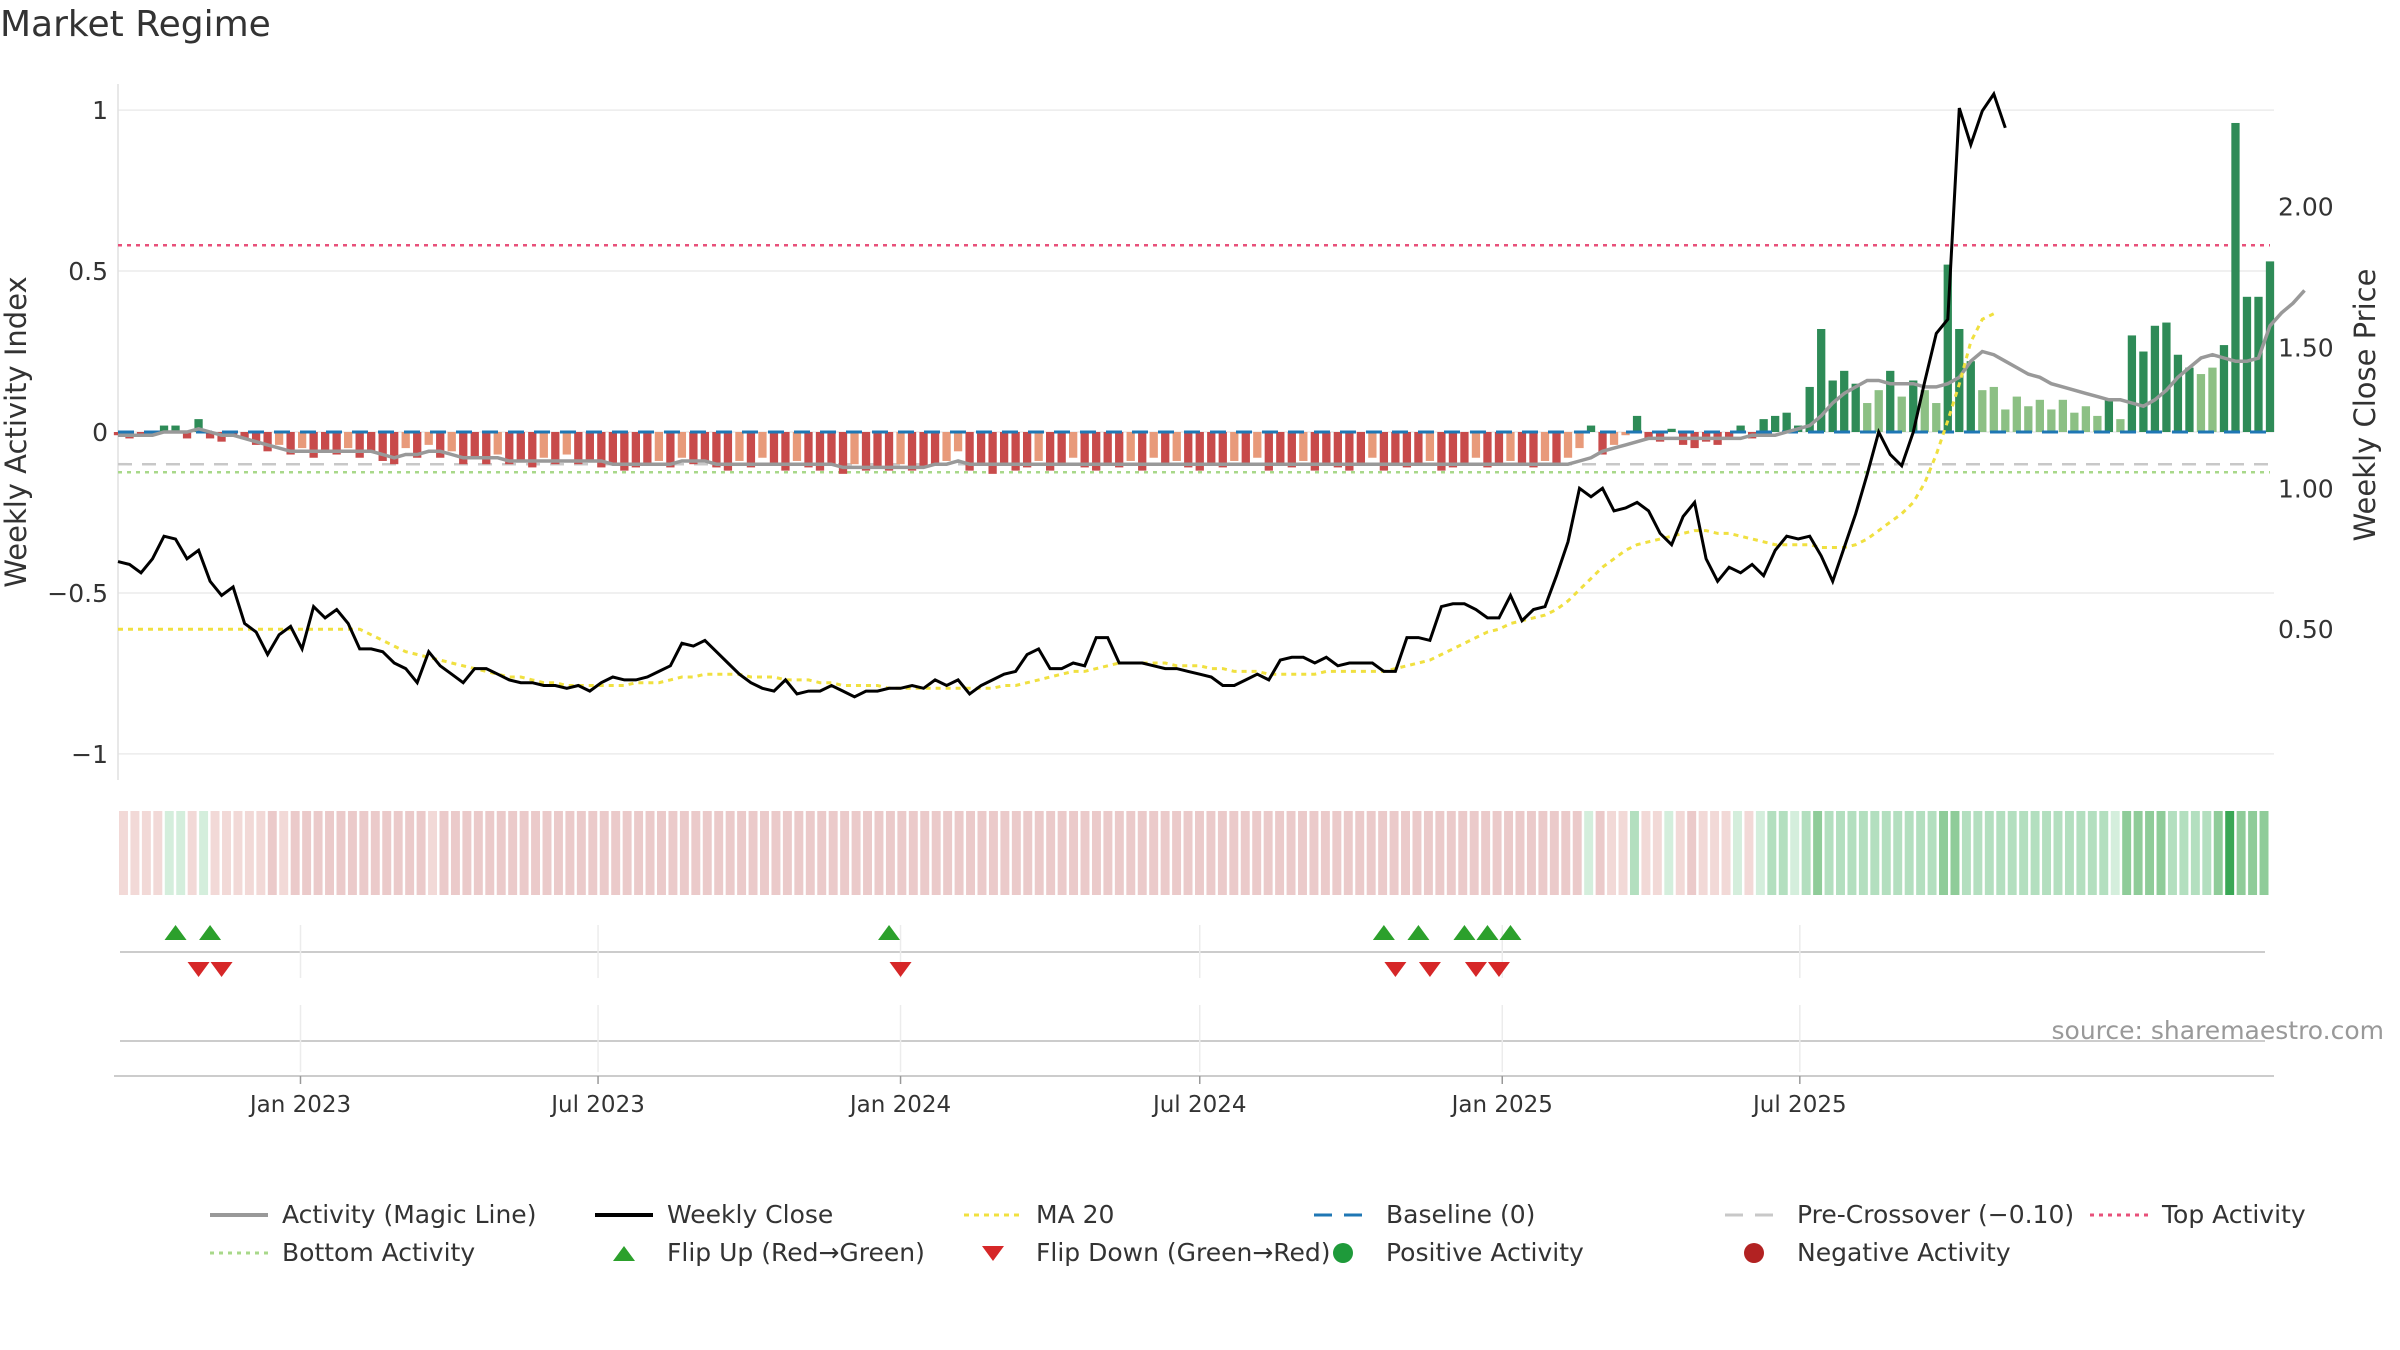 The image size is (2400, 1350). Describe the element at coordinates (379, 1252) in the screenshot. I see `legend-label: Bottom Activity` at that location.